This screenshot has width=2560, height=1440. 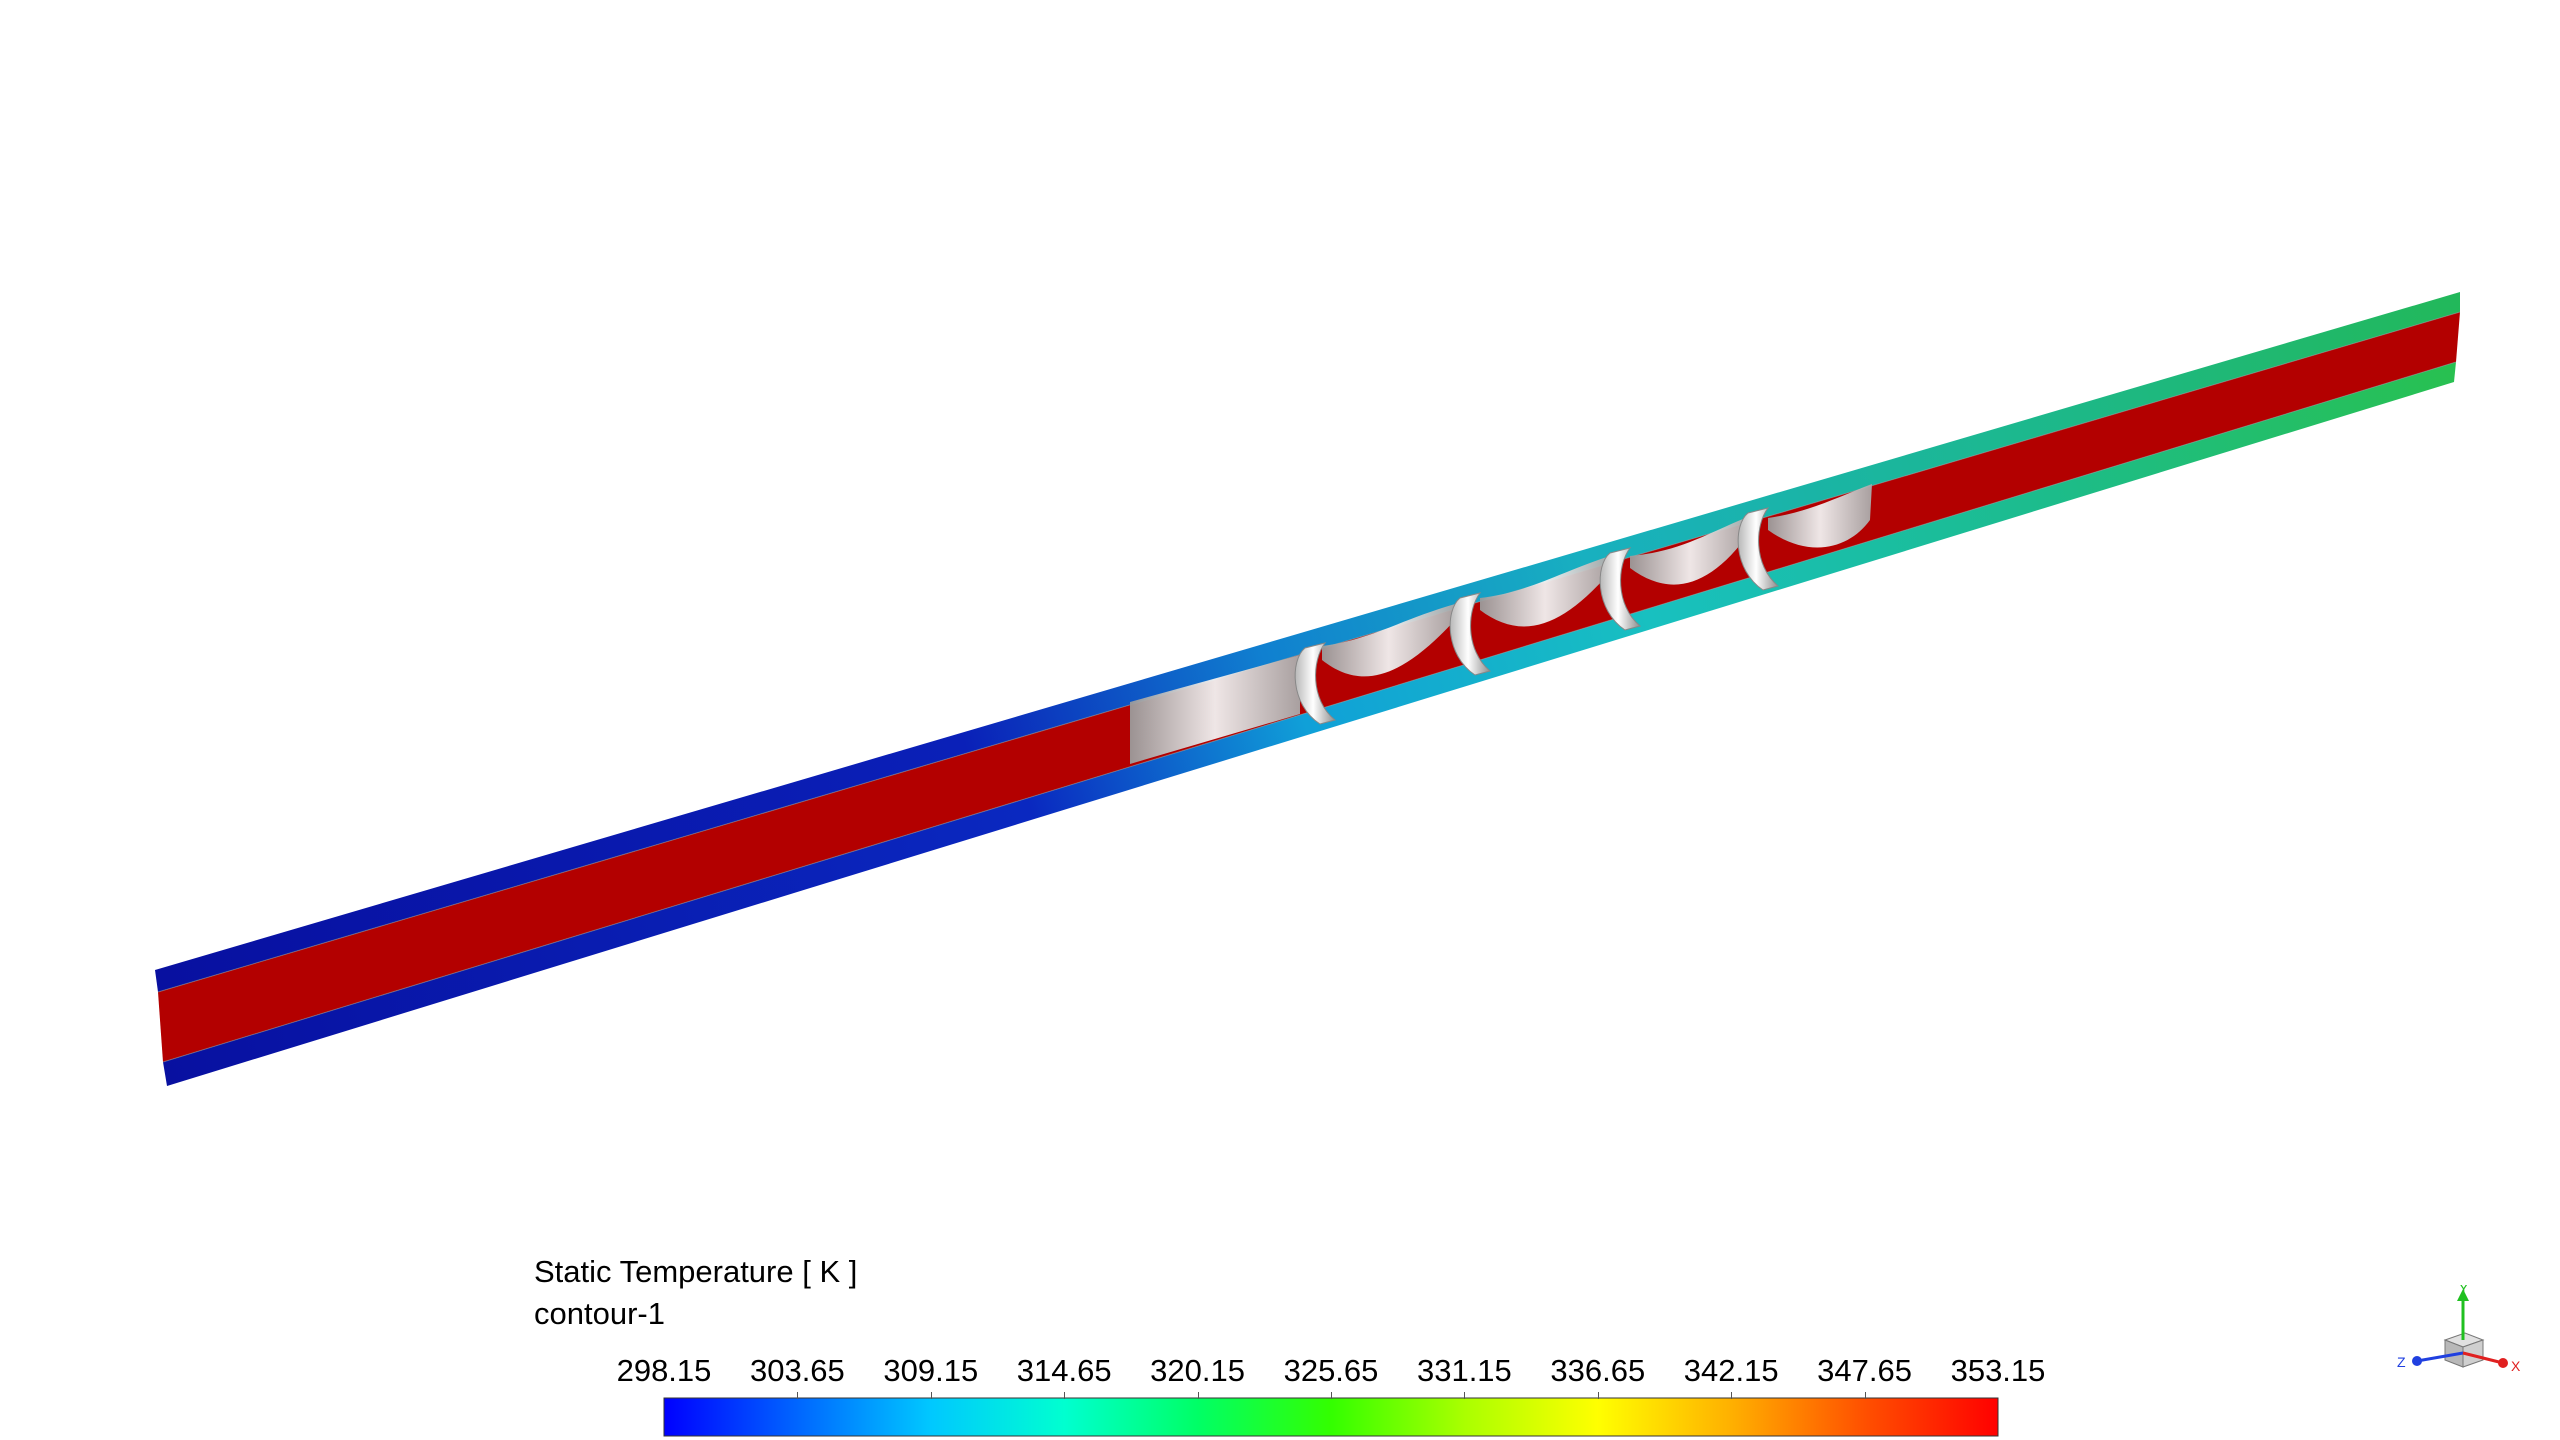 What do you see at coordinates (1198, 1370) in the screenshot?
I see `colorbar-tick-label: 320.15` at bounding box center [1198, 1370].